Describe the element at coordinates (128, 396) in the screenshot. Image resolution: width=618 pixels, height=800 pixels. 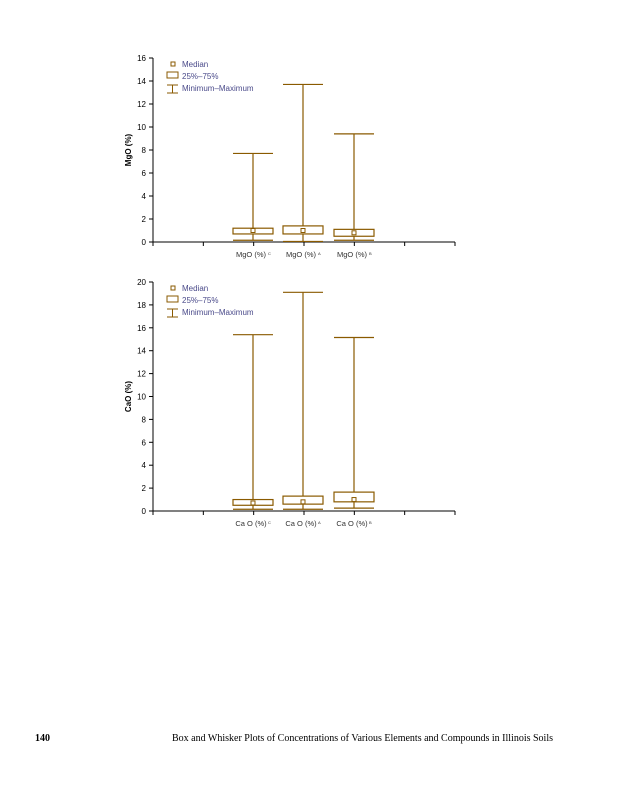
I see `y-axis-label: CaO (%)` at that location.